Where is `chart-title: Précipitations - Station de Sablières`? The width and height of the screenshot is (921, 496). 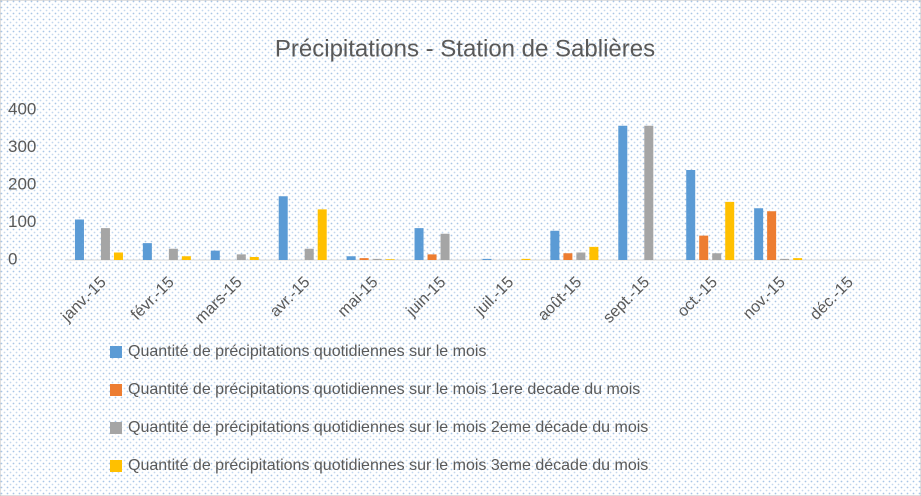 chart-title: Précipitations - Station de Sablières is located at coordinates (465, 48).